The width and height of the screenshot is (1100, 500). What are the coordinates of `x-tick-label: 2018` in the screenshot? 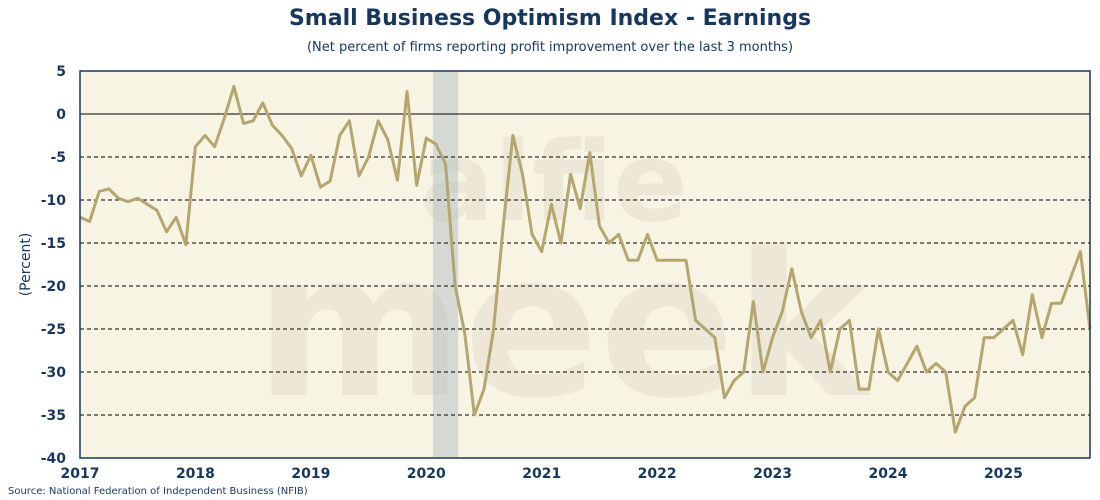 It's located at (195, 474).